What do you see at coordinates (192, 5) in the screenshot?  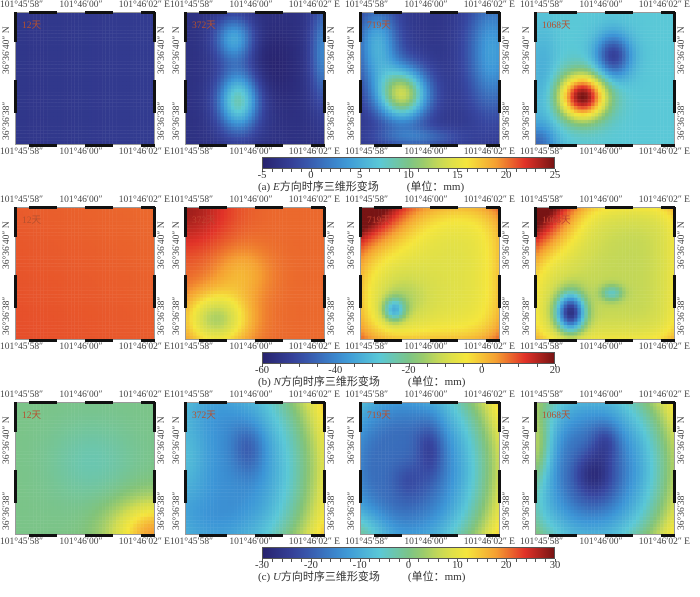 I see `longitude-tick-label: 101°45′58″` at bounding box center [192, 5].